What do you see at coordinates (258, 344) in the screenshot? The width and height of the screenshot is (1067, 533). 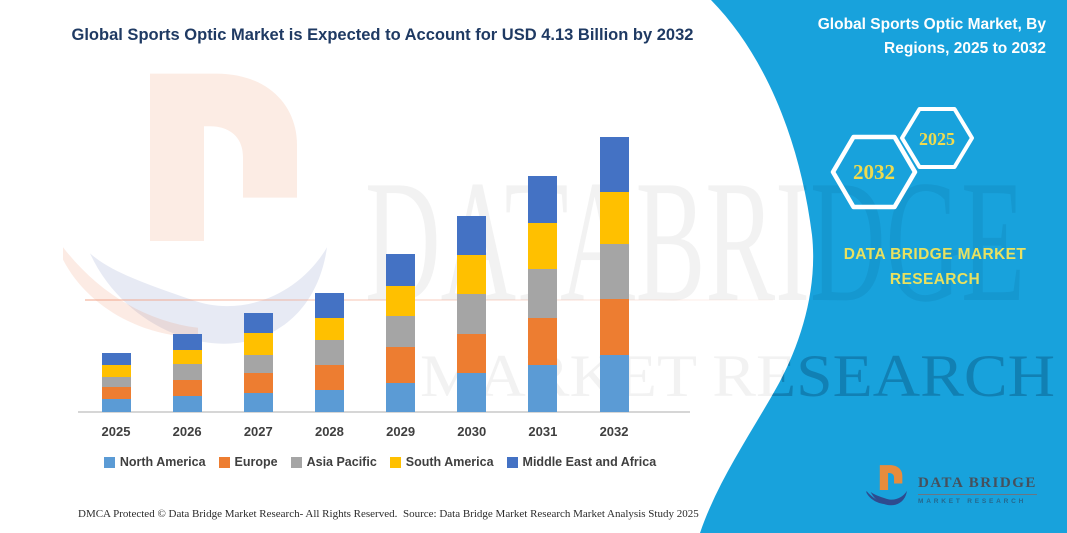 I see `bar-2027-south-america` at bounding box center [258, 344].